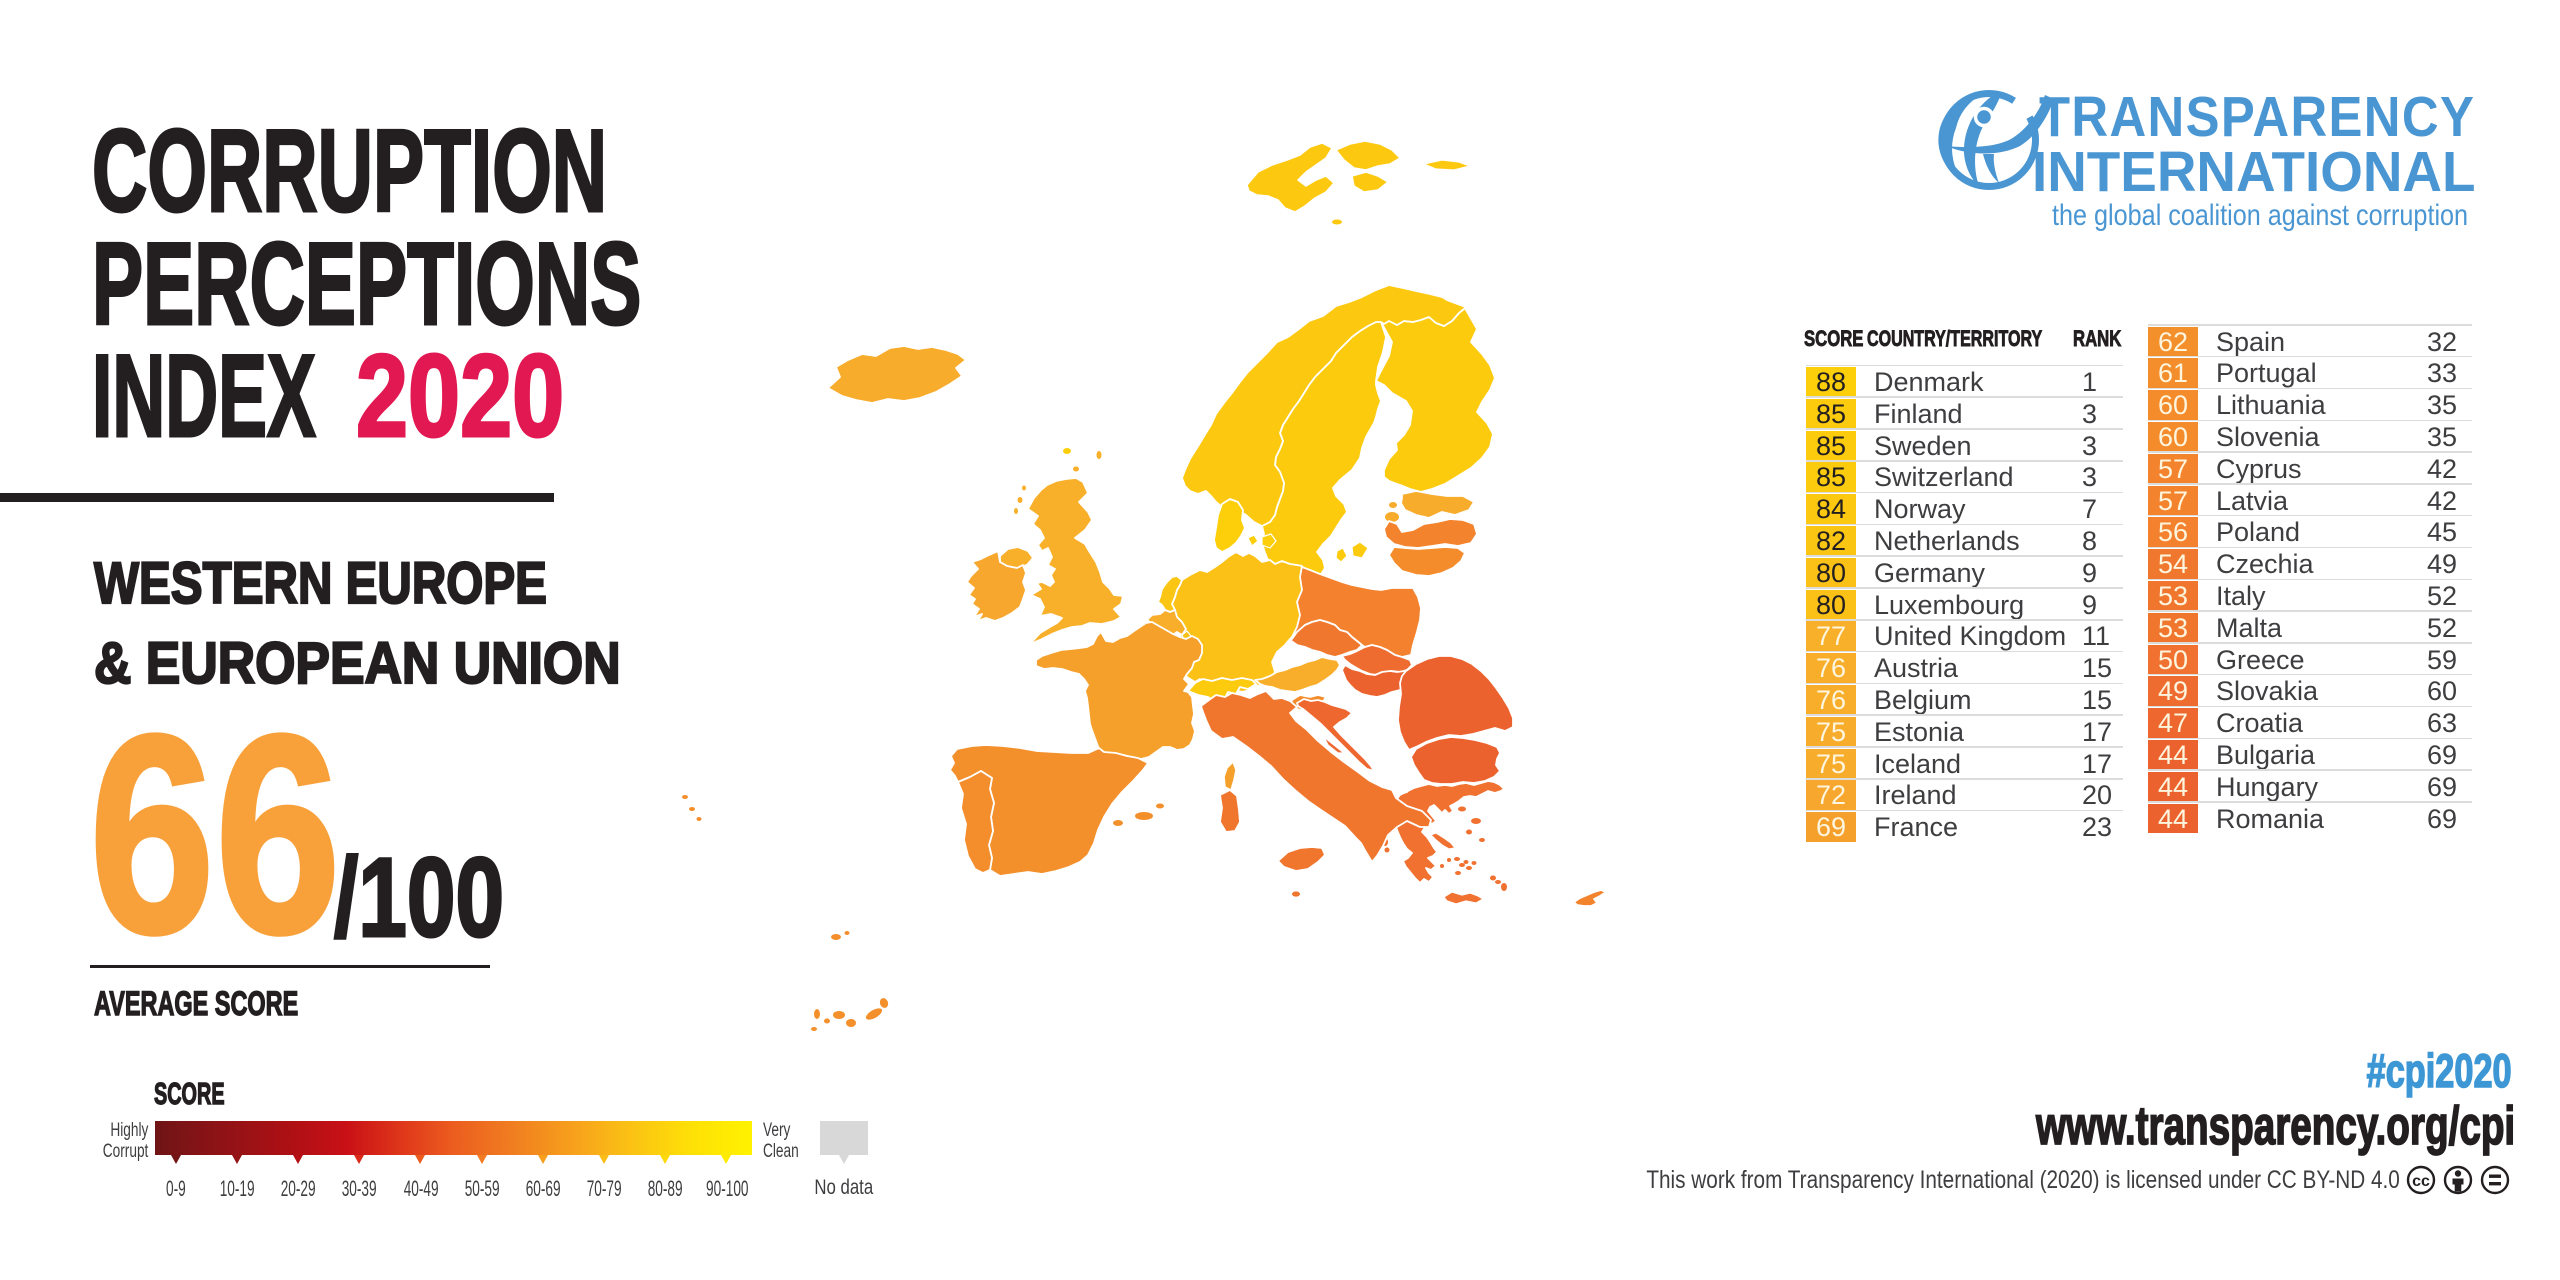 The width and height of the screenshot is (2560, 1280). What do you see at coordinates (2421, 1181) in the screenshot?
I see `svg-text: cc` at bounding box center [2421, 1181].